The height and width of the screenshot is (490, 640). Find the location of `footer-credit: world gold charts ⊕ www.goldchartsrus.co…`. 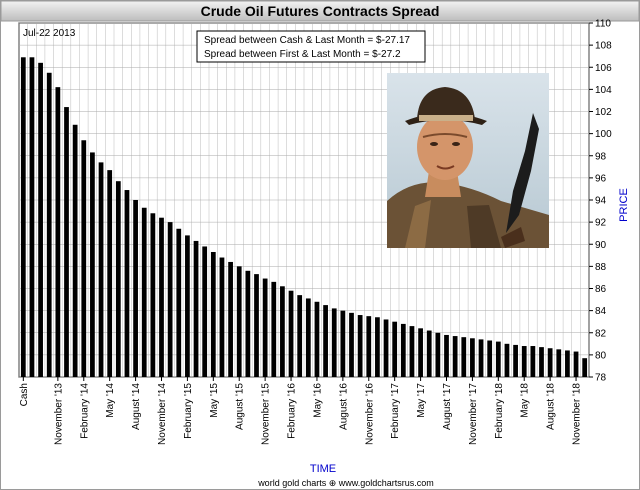

footer-credit: world gold charts ⊕ www.goldchartsrus.co… is located at coordinates (345, 483).